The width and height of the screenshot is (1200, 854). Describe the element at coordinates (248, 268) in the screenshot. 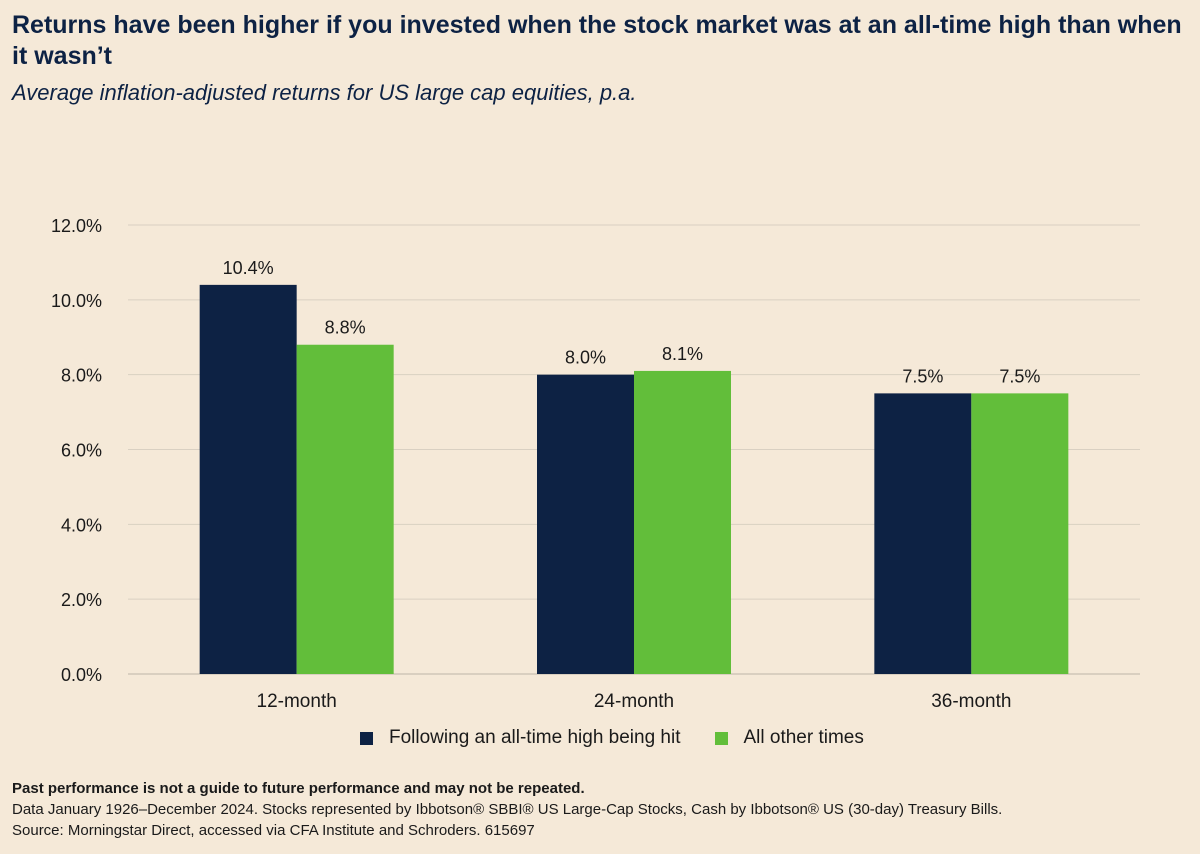

I see `data-label: 10.4%` at that location.